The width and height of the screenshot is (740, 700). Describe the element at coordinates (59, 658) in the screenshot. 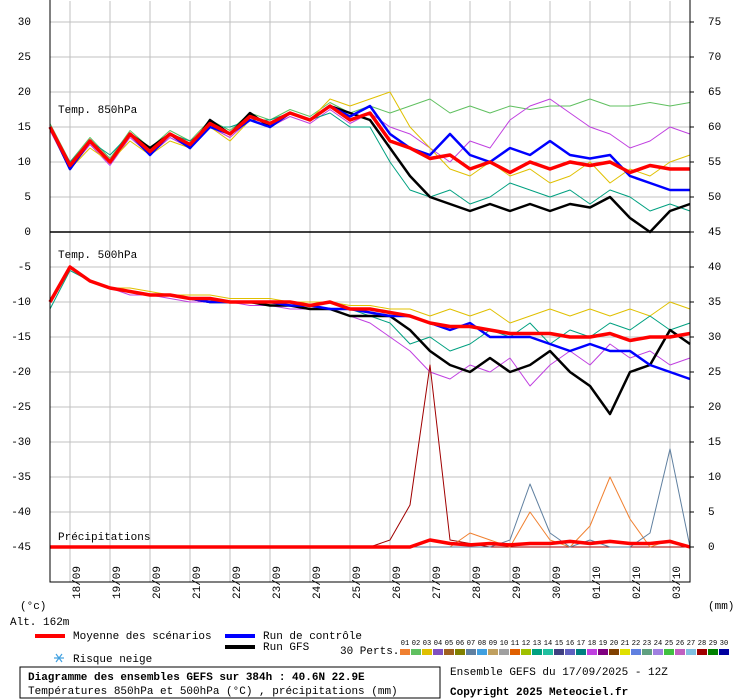

I see `snow-icon` at that location.